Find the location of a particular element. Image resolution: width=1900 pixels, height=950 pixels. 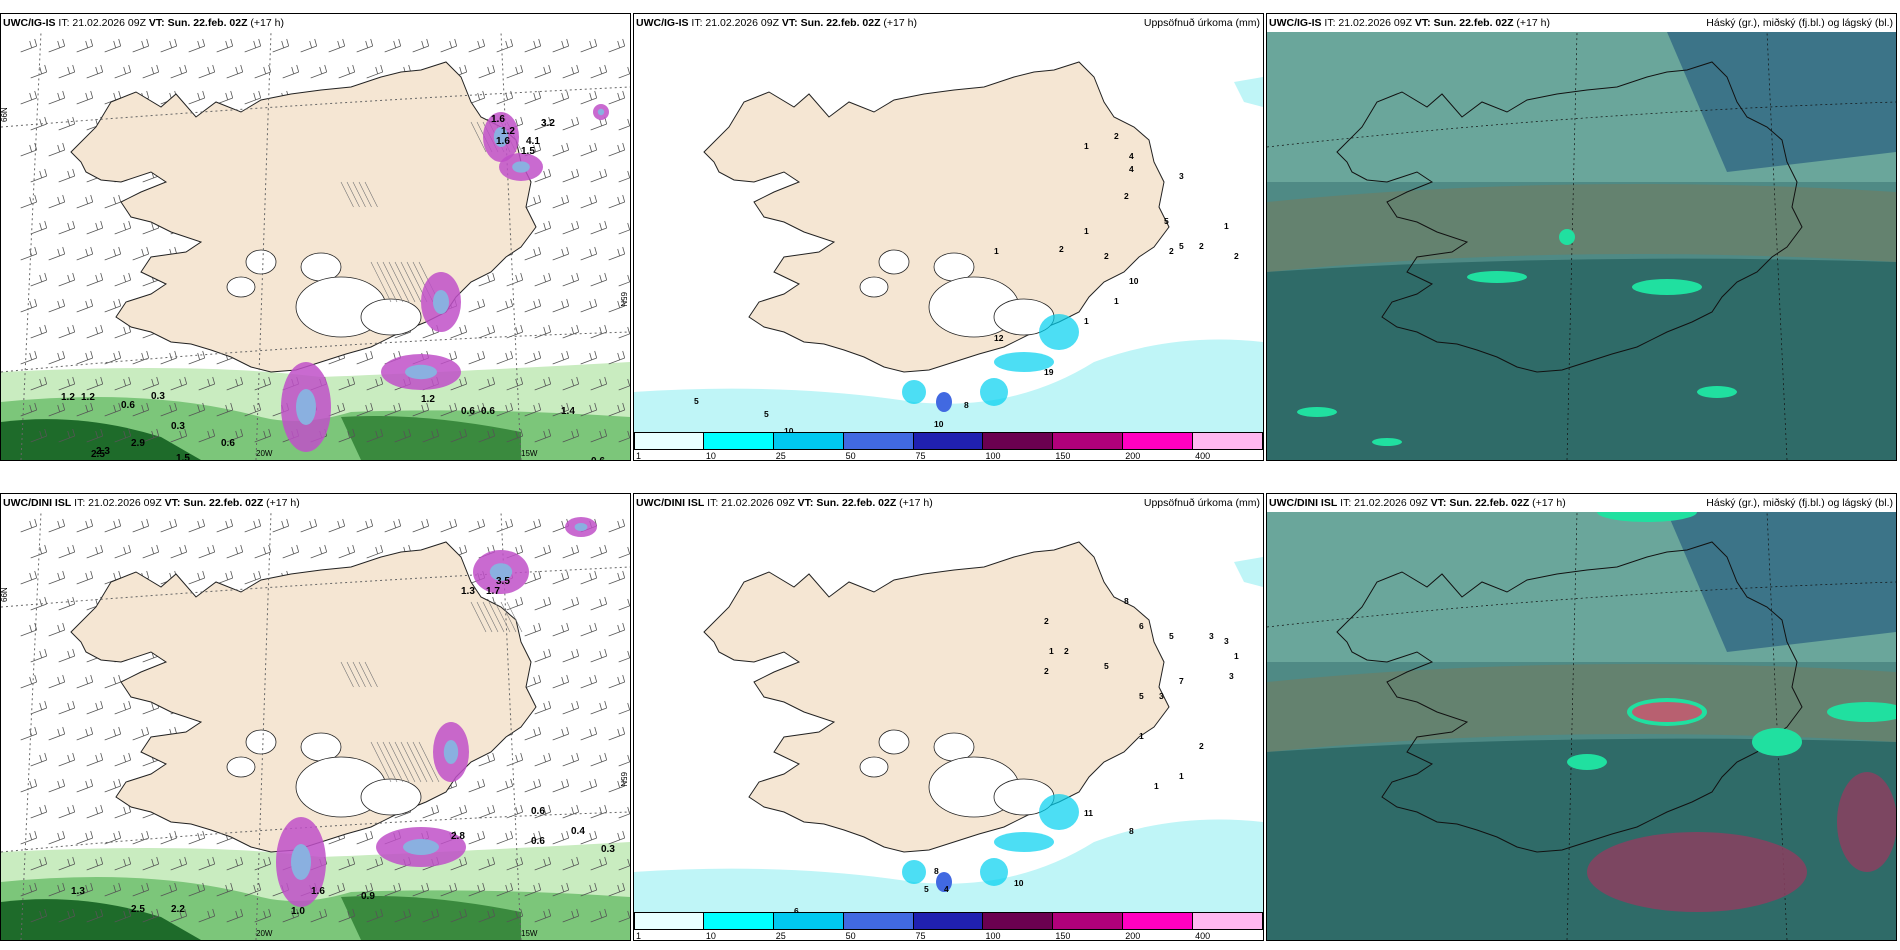

precip-area-sea is located at coordinates (948, 385).